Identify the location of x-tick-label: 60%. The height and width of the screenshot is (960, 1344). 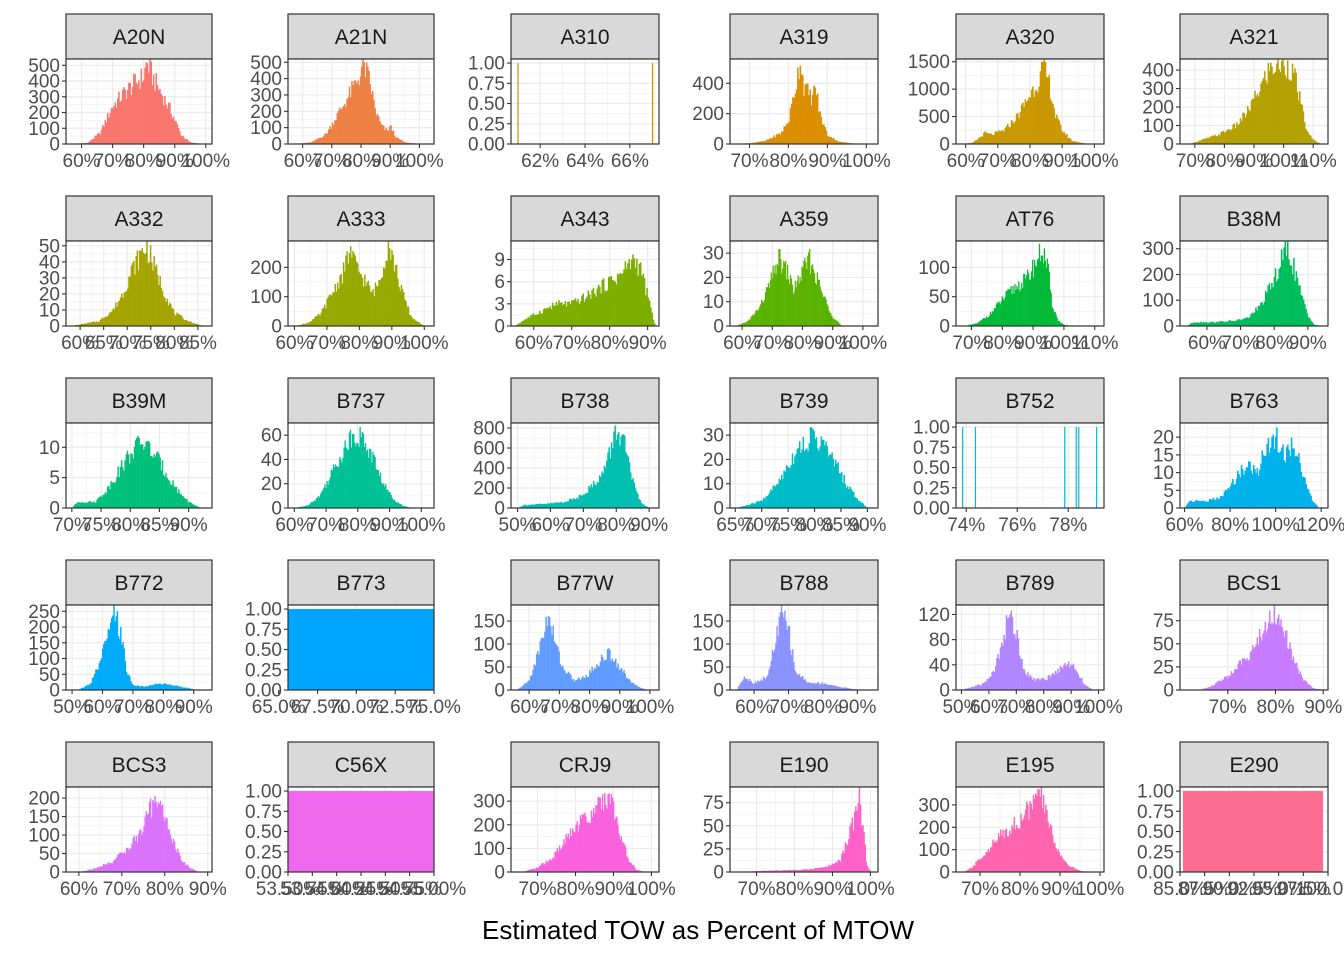
(82, 161).